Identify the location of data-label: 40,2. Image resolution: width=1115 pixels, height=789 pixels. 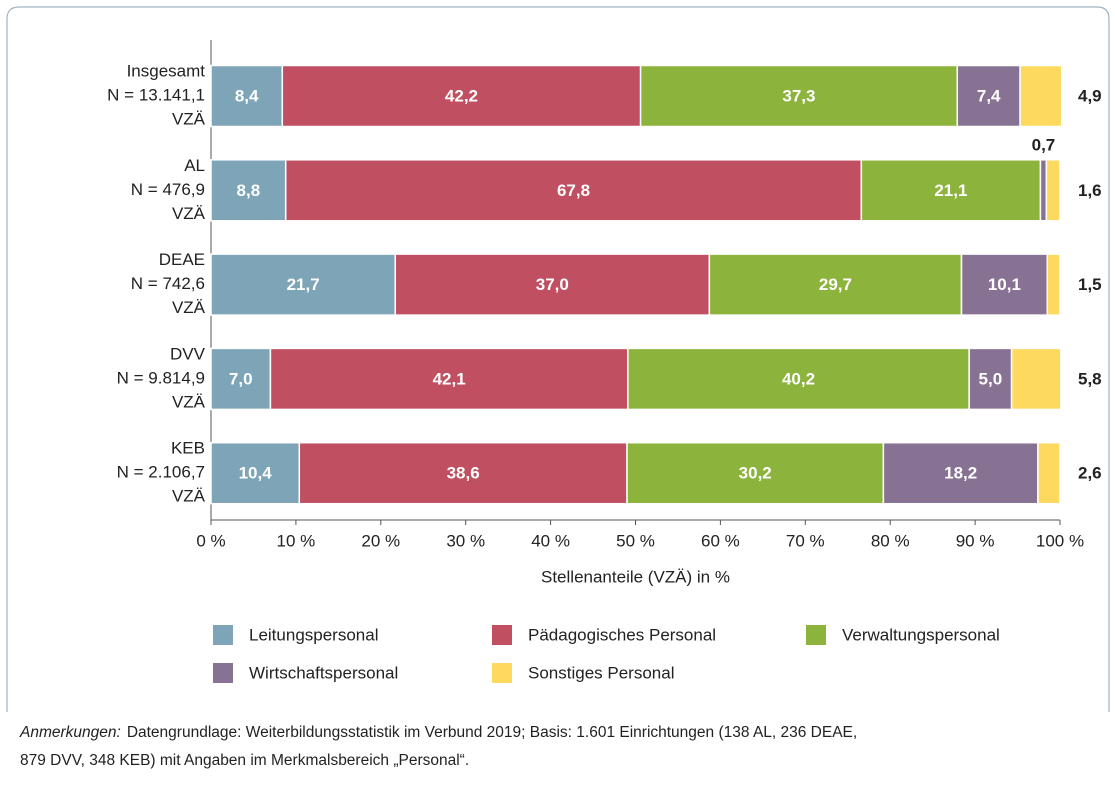
(798, 378).